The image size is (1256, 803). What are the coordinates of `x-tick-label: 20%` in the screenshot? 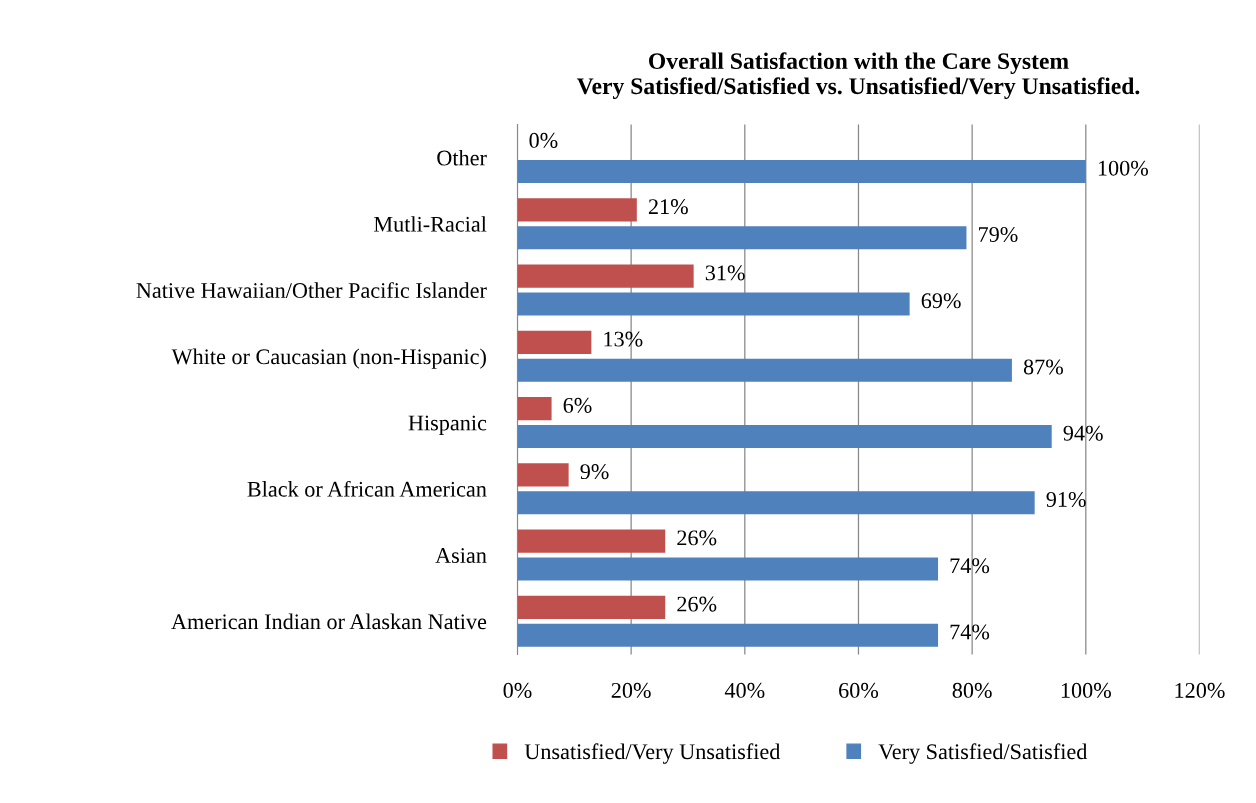 It's located at (631, 690).